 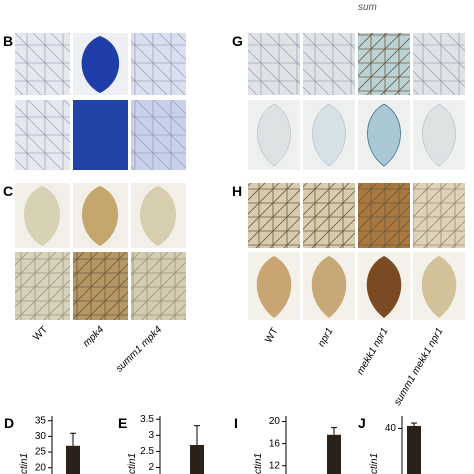 I want to click on panel-label: D, so click(x=9, y=423).